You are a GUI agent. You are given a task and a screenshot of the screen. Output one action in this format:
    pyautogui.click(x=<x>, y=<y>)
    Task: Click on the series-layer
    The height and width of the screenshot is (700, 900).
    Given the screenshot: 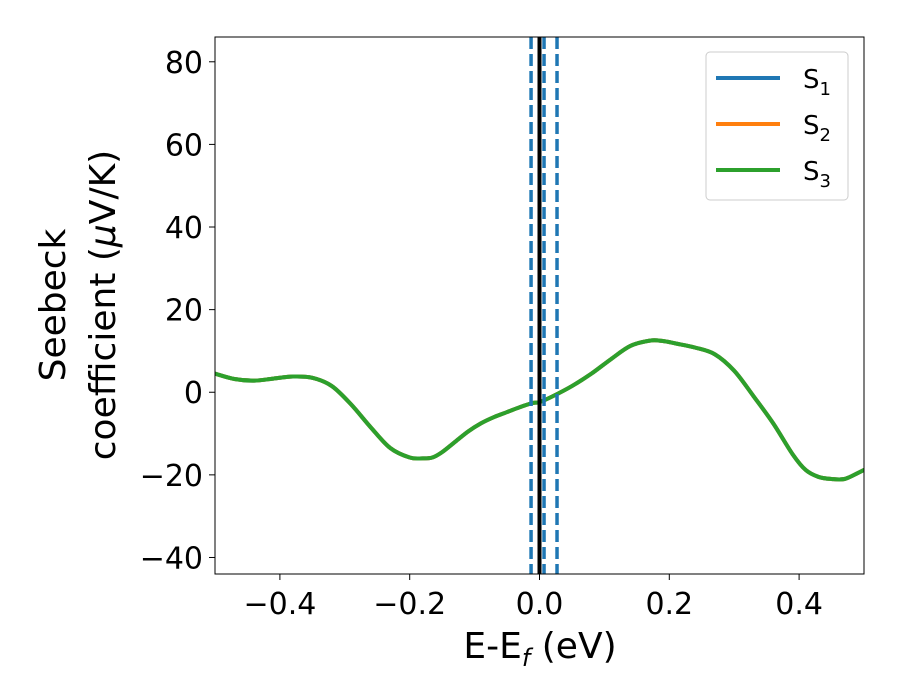 What is the action you would take?
    pyautogui.click(x=539, y=410)
    